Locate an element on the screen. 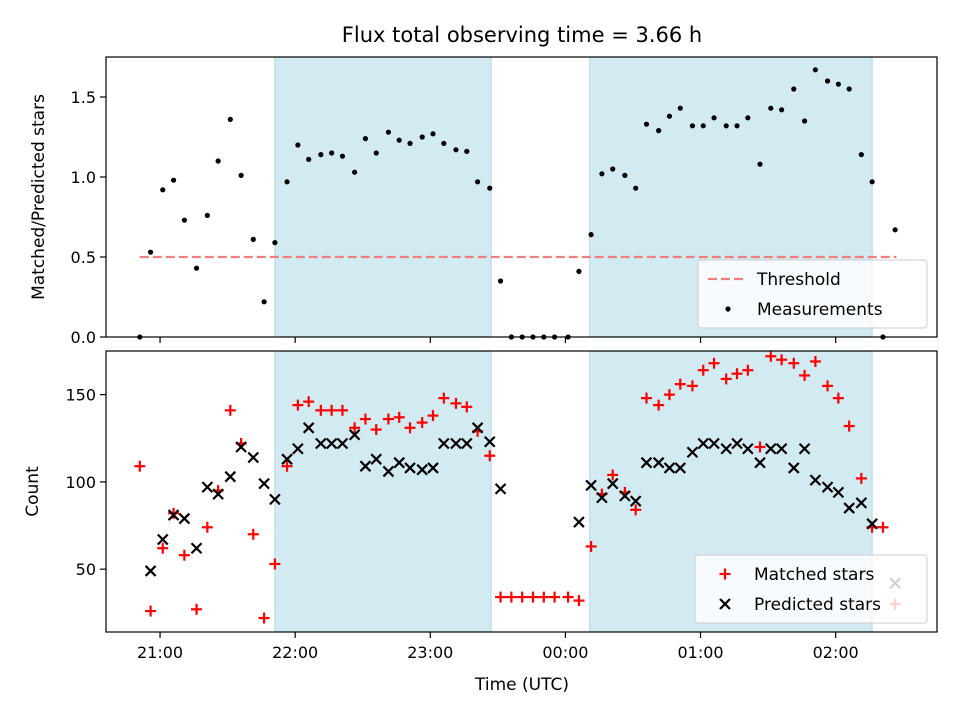 Image resolution: width=960 pixels, height=720 pixels. top-x-ticks is located at coordinates (498, 340).